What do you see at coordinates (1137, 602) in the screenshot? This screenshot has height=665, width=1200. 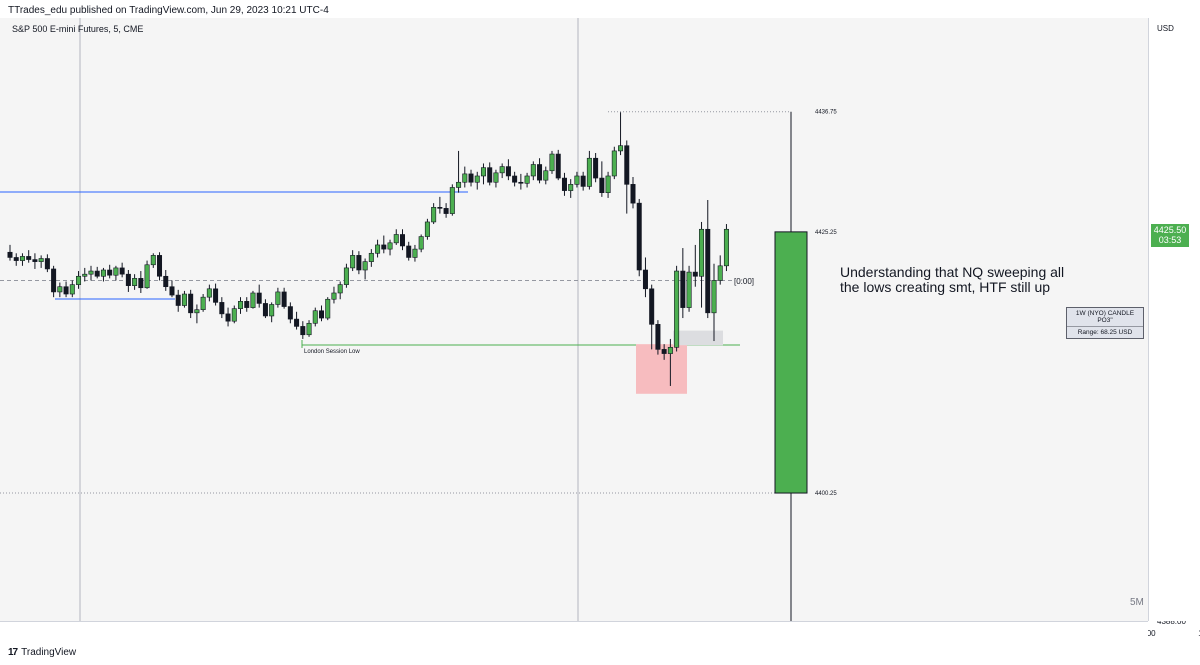 I see `timeframe-label: 5M` at bounding box center [1137, 602].